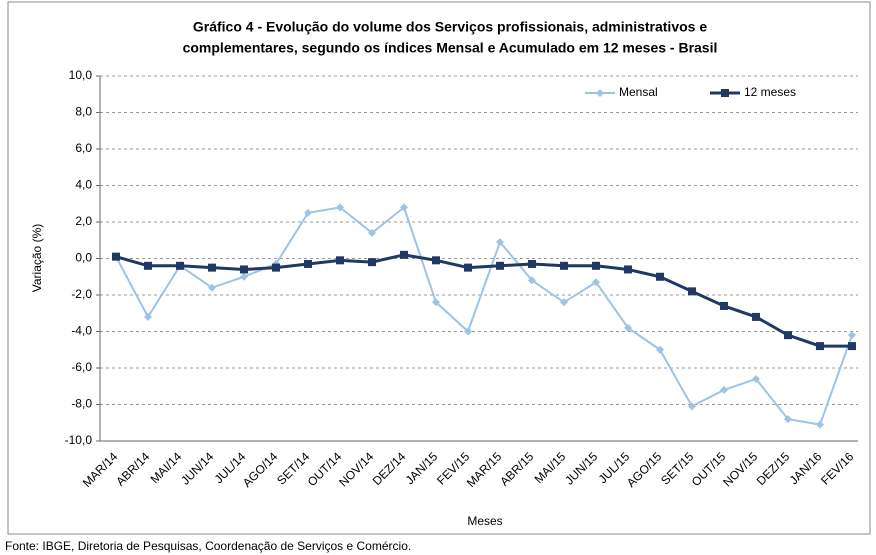  I want to click on y-tick-label: -10,0, so click(79, 440).